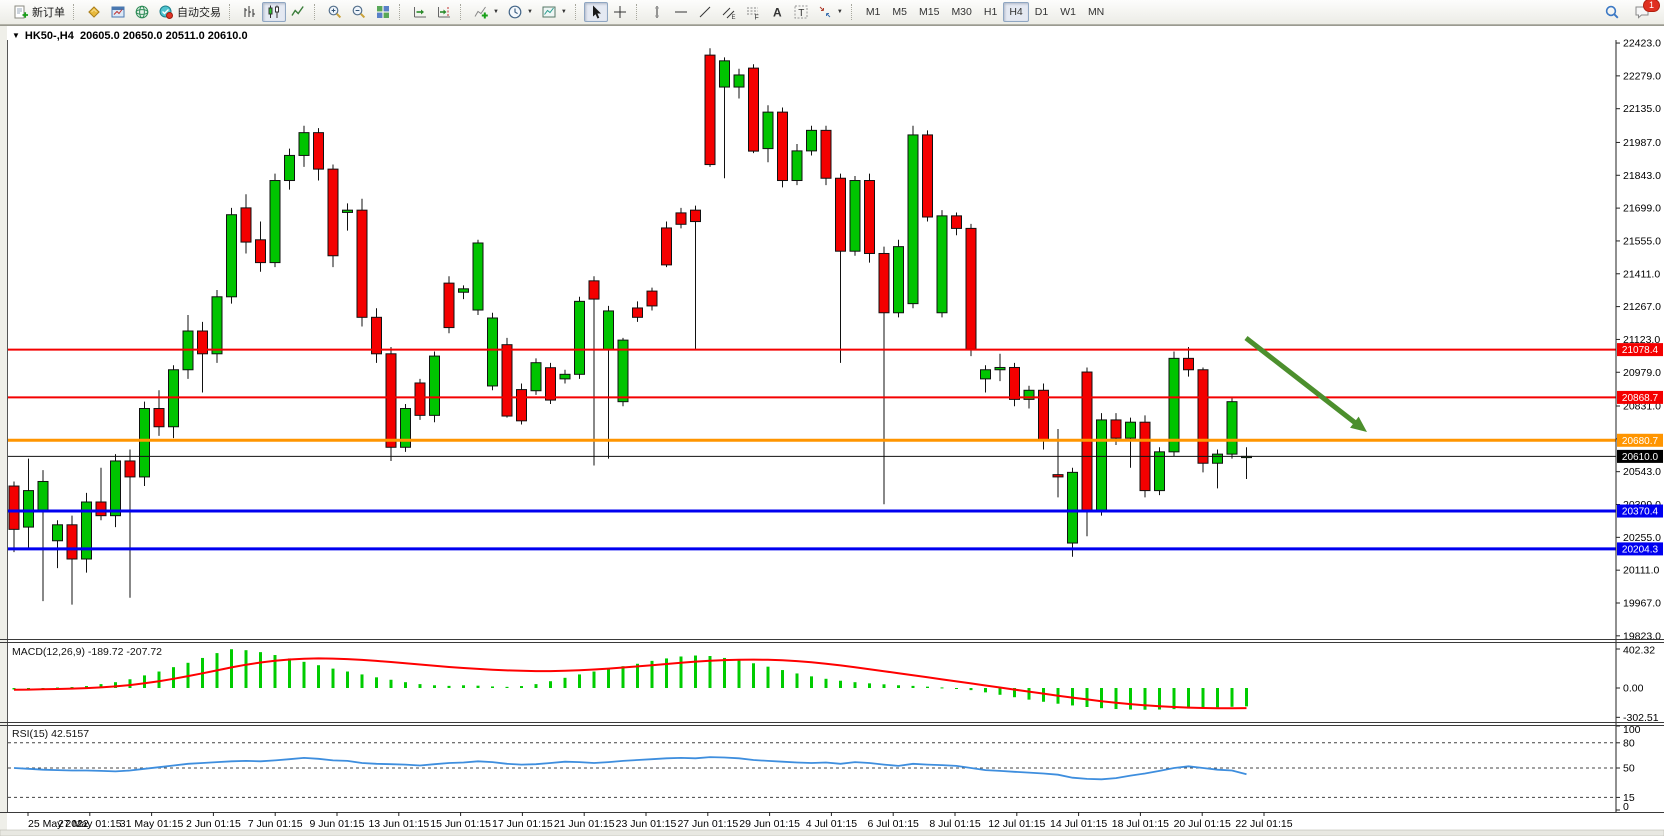  I want to click on time-label: 9 Jun 01:15, so click(337, 824).